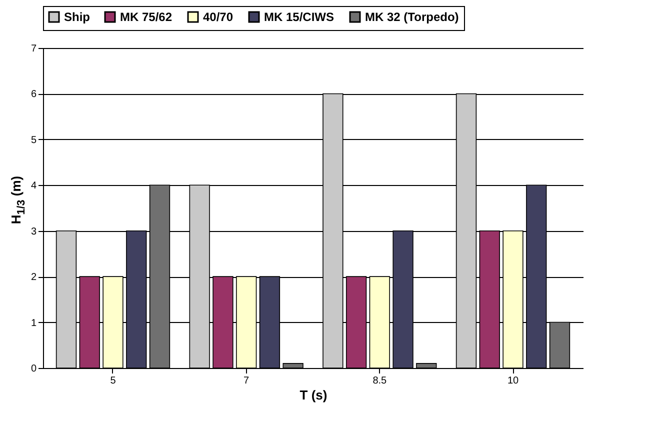  What do you see at coordinates (33, 49) in the screenshot?
I see `y-tick-label: 7` at bounding box center [33, 49].